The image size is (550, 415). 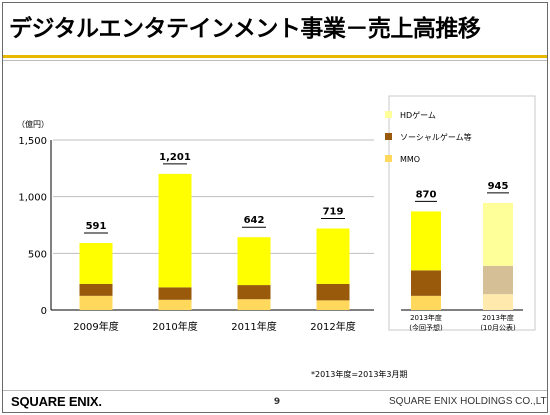 I want to click on y-tick-label: 1,500, so click(x=32, y=141).